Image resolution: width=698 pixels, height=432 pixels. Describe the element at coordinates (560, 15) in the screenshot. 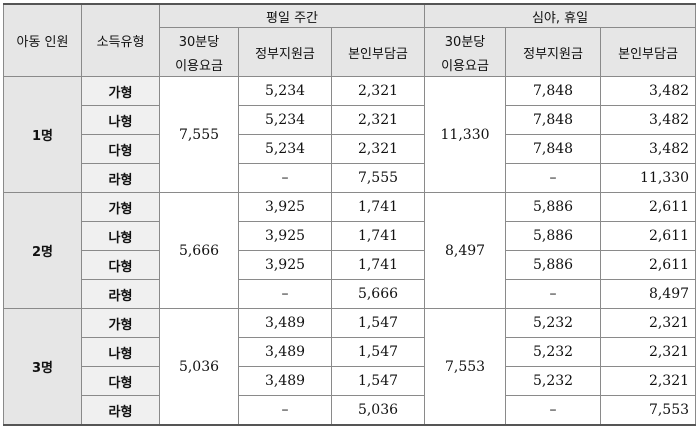

I see `header-night: 심야, 휴일` at that location.